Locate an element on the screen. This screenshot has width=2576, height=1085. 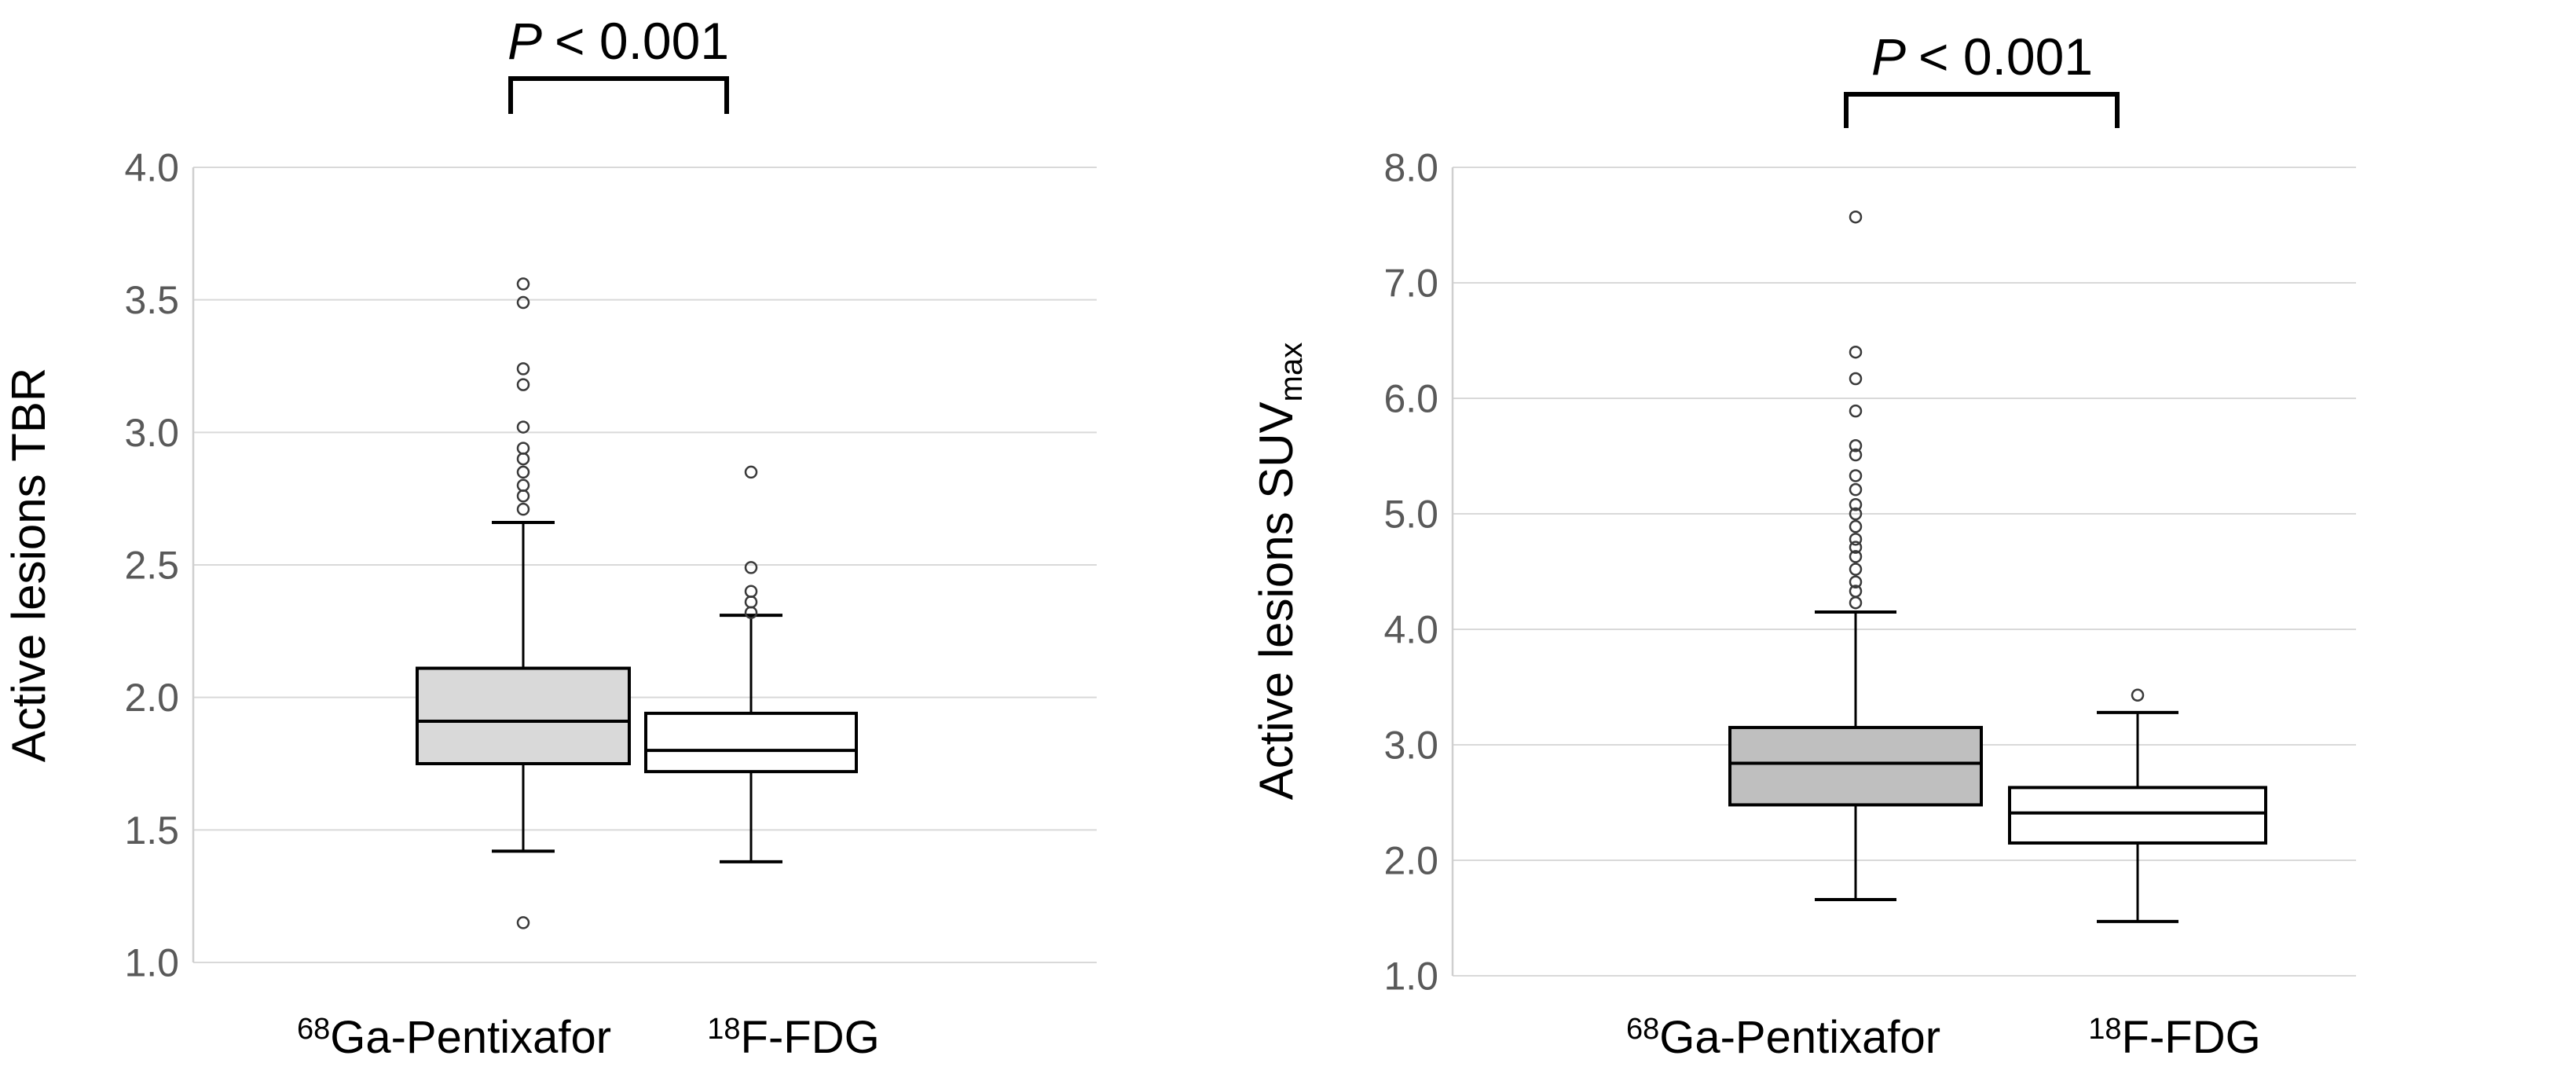
y-tick-label: 2.5 is located at coordinates (151, 566).